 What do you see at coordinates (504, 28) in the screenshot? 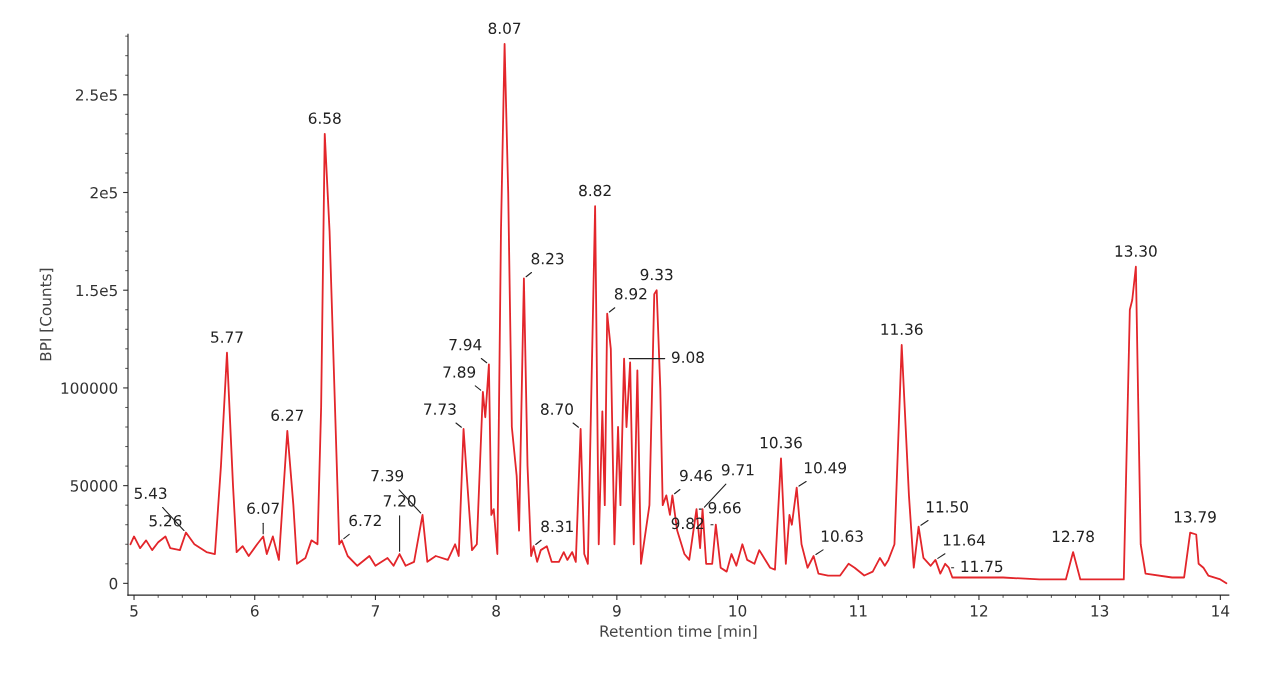
I see `annotation: 8.07` at bounding box center [504, 28].